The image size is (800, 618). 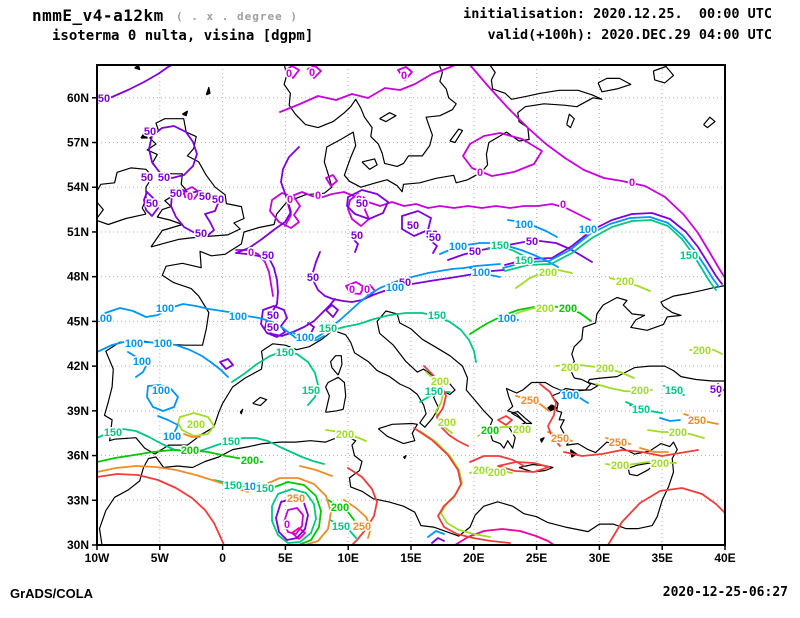 I want to click on x-tick-label: 5W, so click(x=160, y=558).